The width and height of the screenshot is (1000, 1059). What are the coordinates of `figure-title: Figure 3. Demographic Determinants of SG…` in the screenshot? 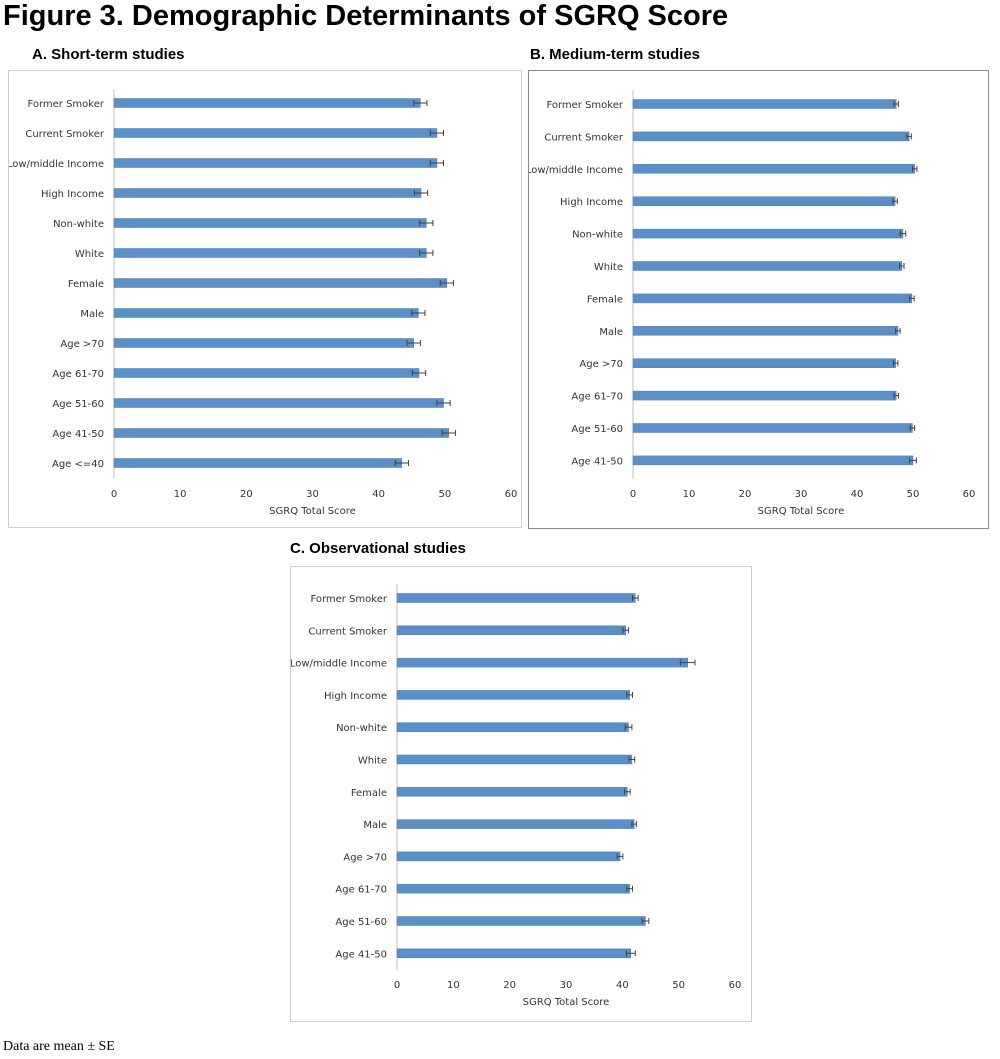 It's located at (366, 16).